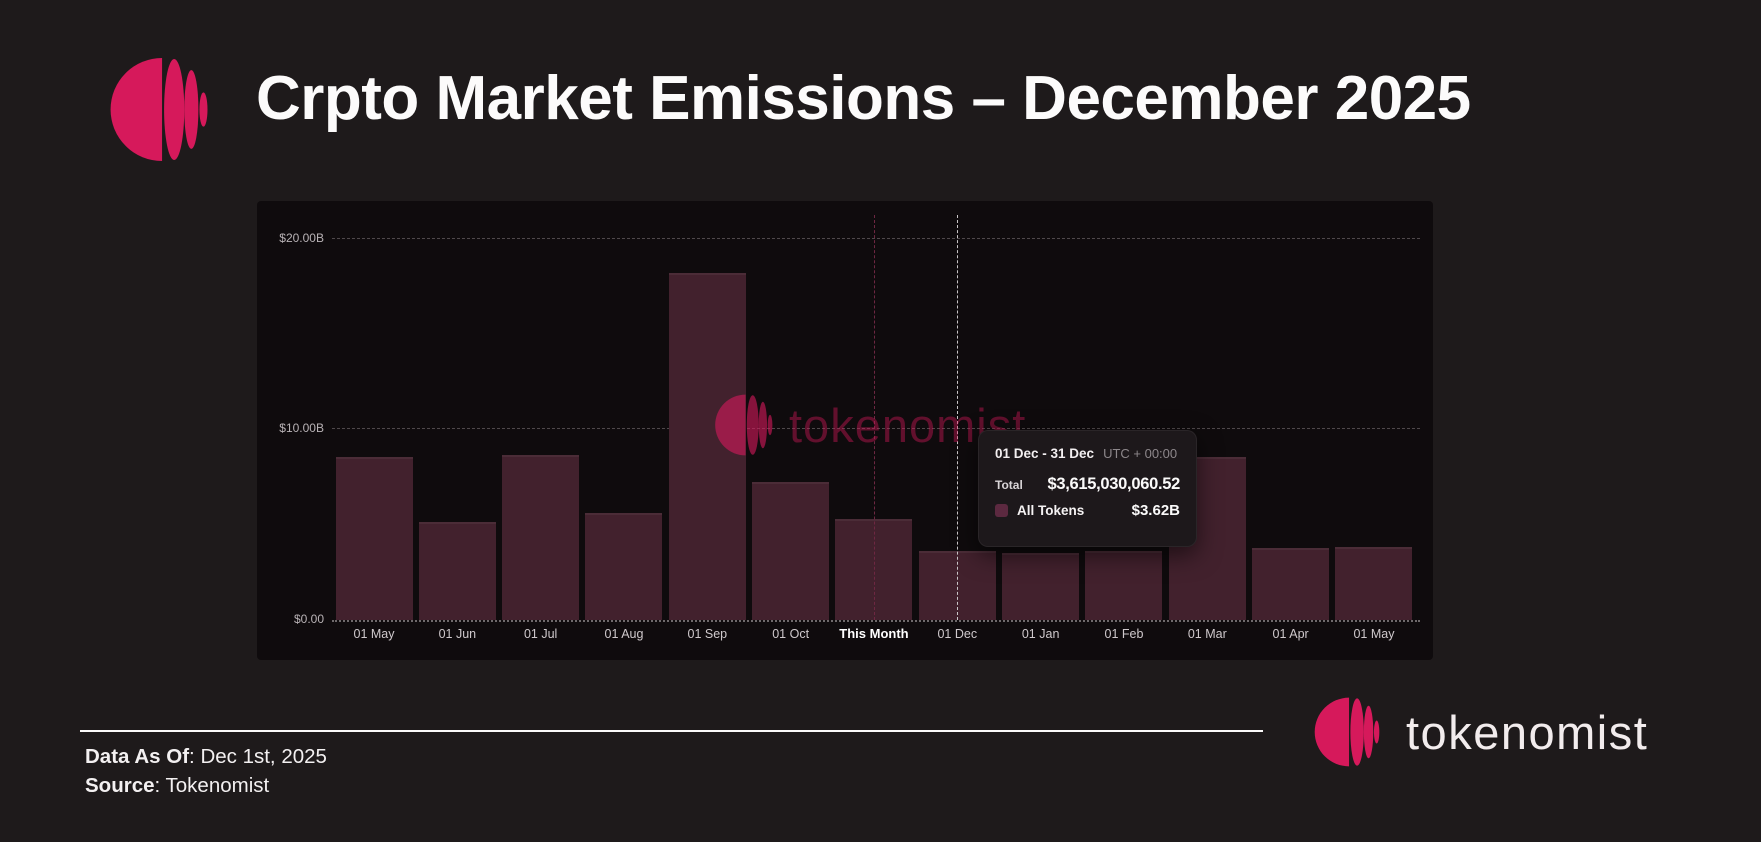 The image size is (1761, 842). What do you see at coordinates (957, 634) in the screenshot?
I see `x-tick-01-dec: 01 Dec` at bounding box center [957, 634].